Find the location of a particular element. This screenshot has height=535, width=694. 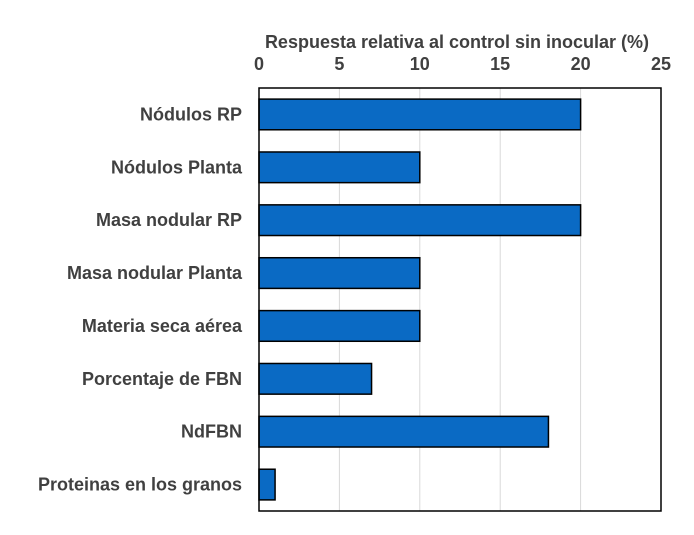

x-tick-label: 20 is located at coordinates (581, 64).